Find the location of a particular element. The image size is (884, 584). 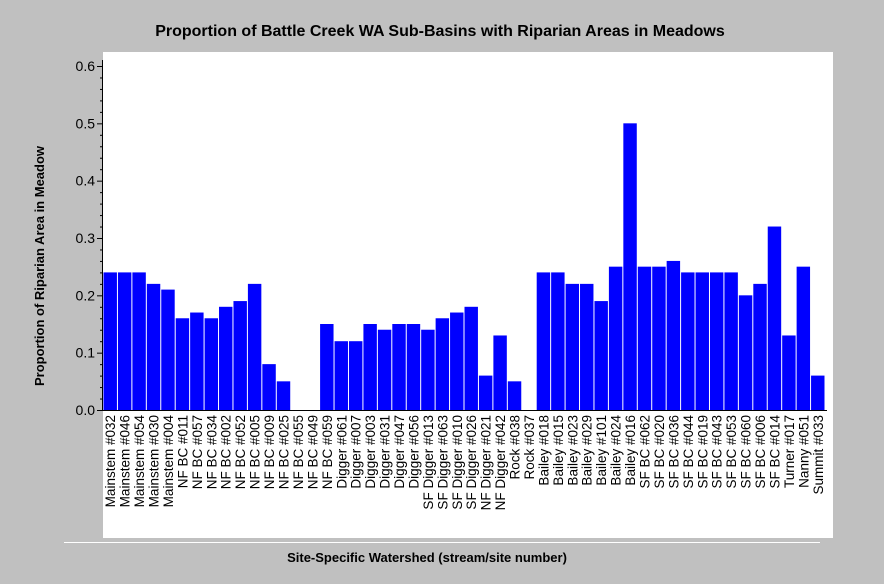

y-tick-label-3: 0.3 is located at coordinates (86, 238).